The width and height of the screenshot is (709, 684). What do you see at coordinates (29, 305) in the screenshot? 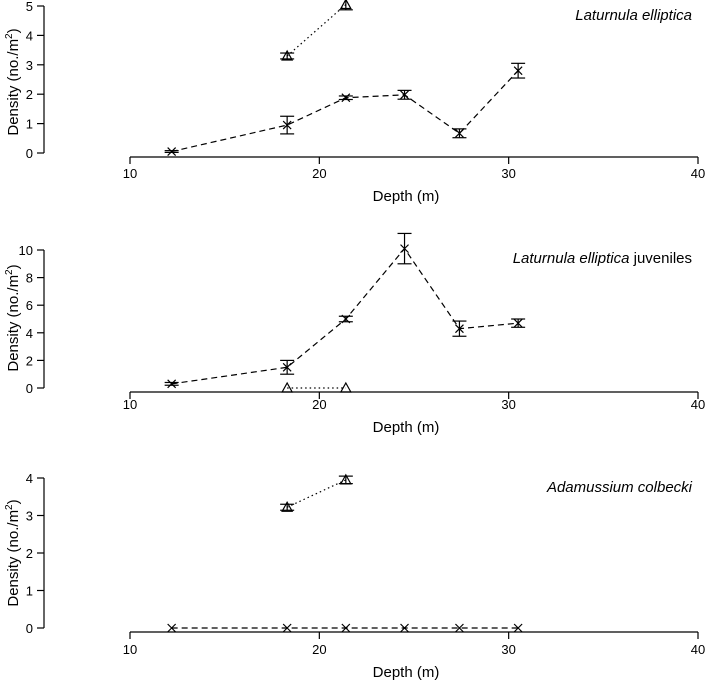
I see `y-tick-label: 6` at bounding box center [29, 305].